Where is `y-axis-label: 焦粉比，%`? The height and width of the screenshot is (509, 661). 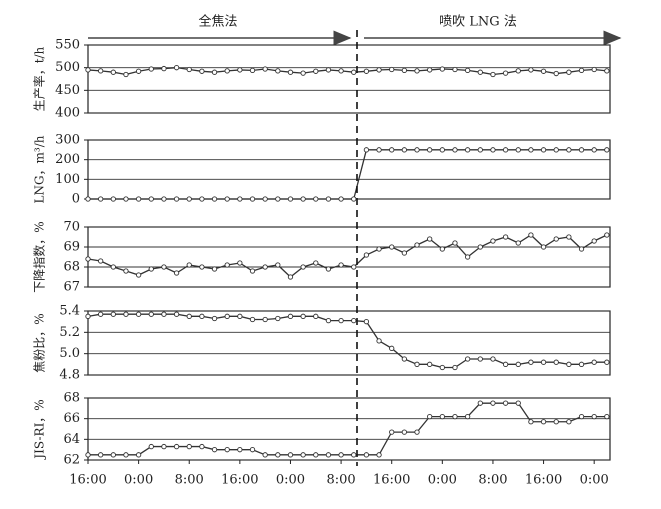
y-axis-label: 焦粉比，% is located at coordinates (40, 342).